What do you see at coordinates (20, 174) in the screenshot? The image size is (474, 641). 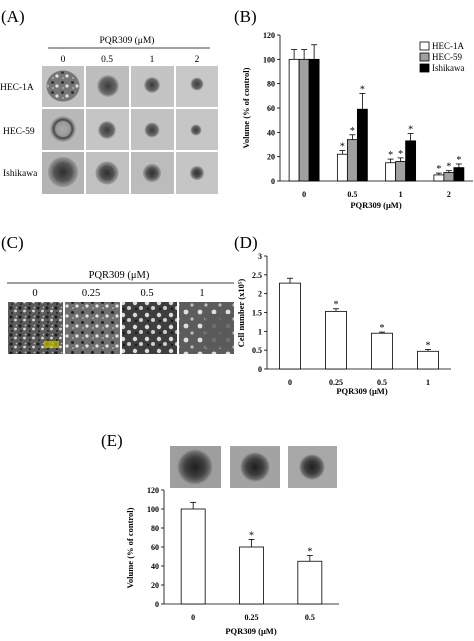 I see `panel-a-row-ishikawa: Ishikawa` at bounding box center [20, 174].